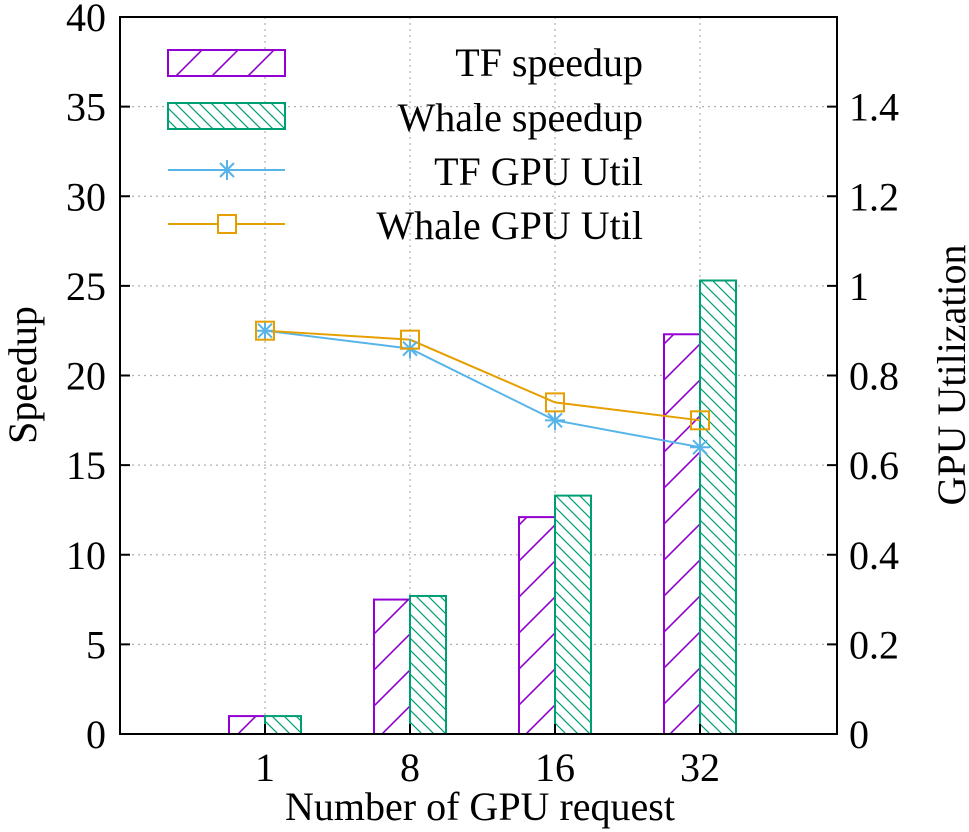 The image size is (969, 832). Describe the element at coordinates (509, 225) in the screenshot. I see `legend-label-whale-gpu-util: Whale GPU Util` at that location.